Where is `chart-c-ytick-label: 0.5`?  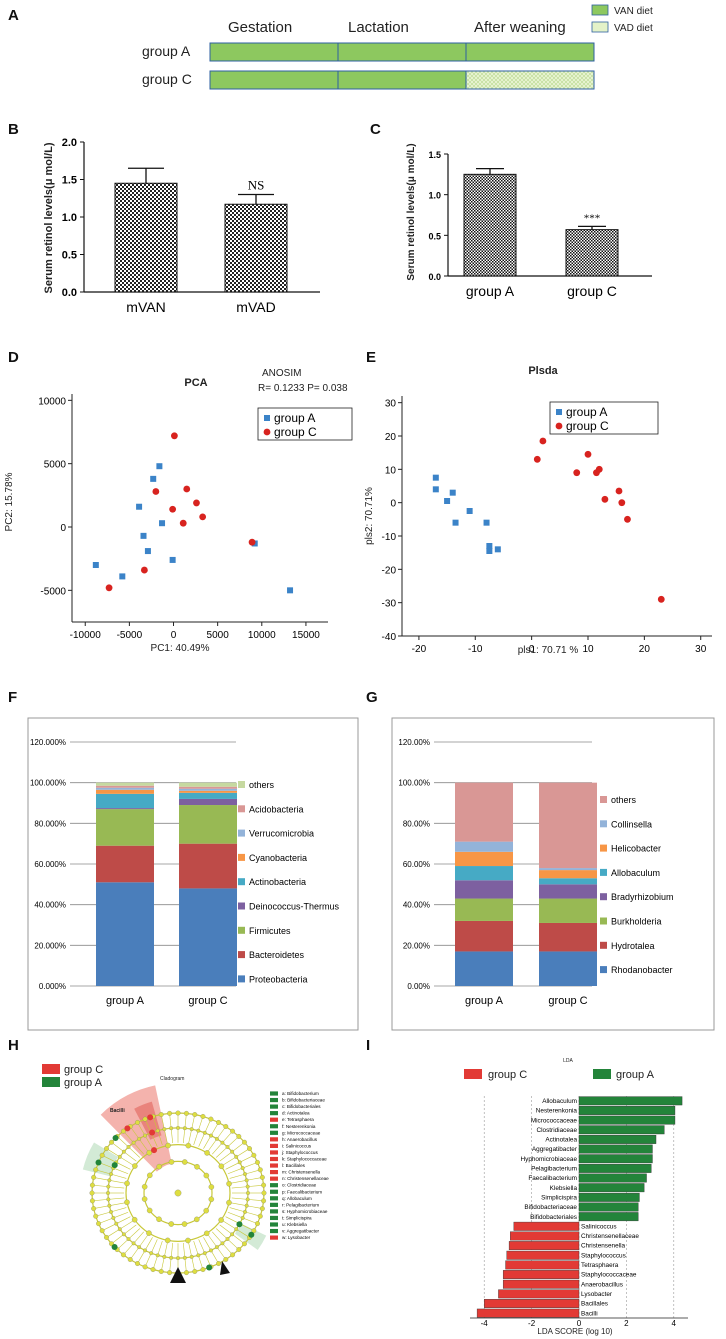
chart-c-ytick-label: 0.5 is located at coordinates (434, 236).